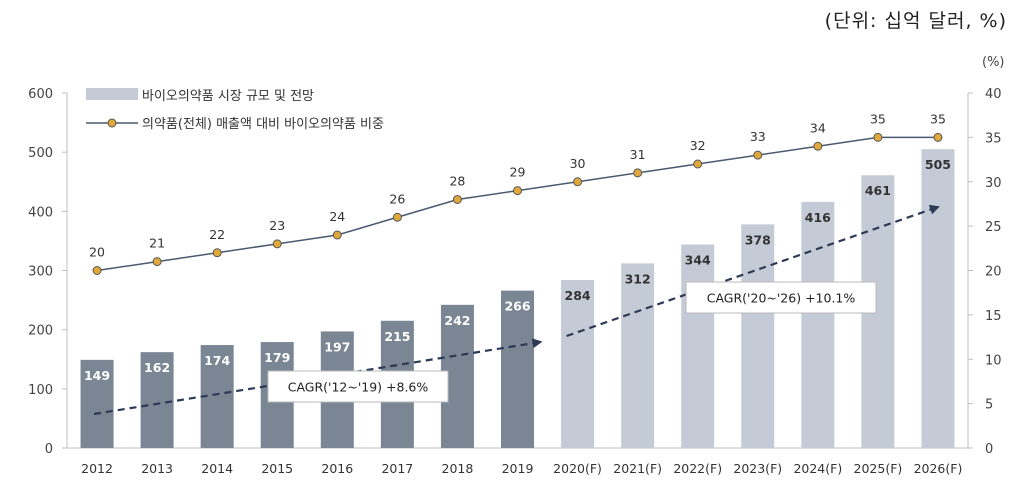 This screenshot has width=1021, height=482. What do you see at coordinates (217, 468) in the screenshot?
I see `category-label: 2014` at bounding box center [217, 468].